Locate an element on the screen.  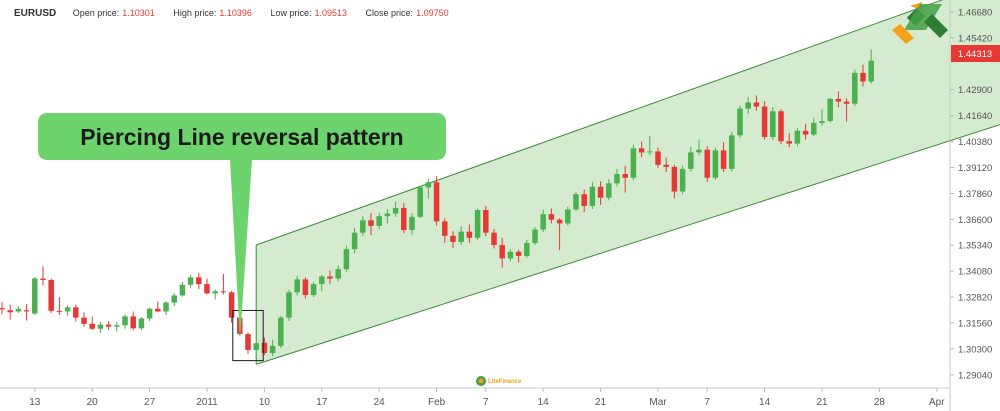
y-tick-label: 1.39120 is located at coordinates (975, 168).